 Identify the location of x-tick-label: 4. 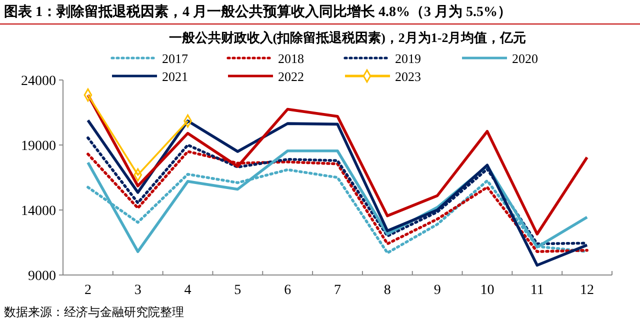
(188, 290).